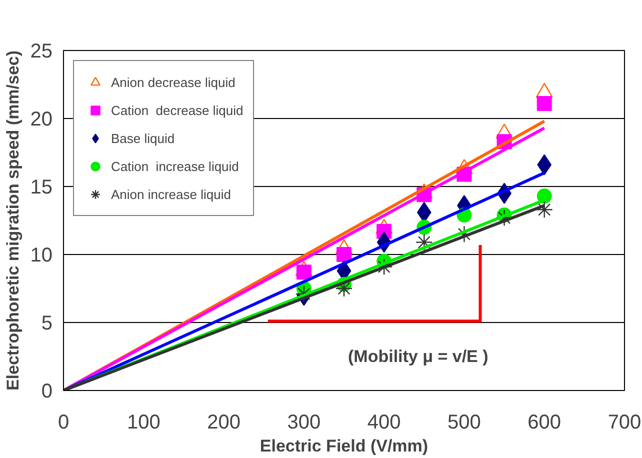  Describe the element at coordinates (173, 82) in the screenshot. I see `legend-label: Anion decrease liquid` at that location.